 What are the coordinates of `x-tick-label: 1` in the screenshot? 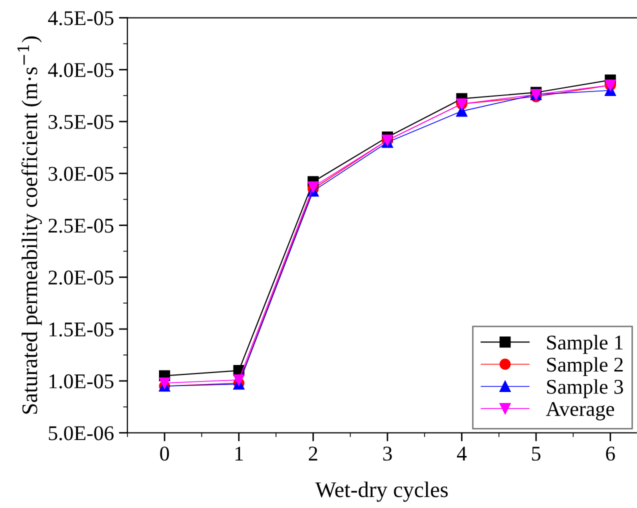 It's located at (239, 453).